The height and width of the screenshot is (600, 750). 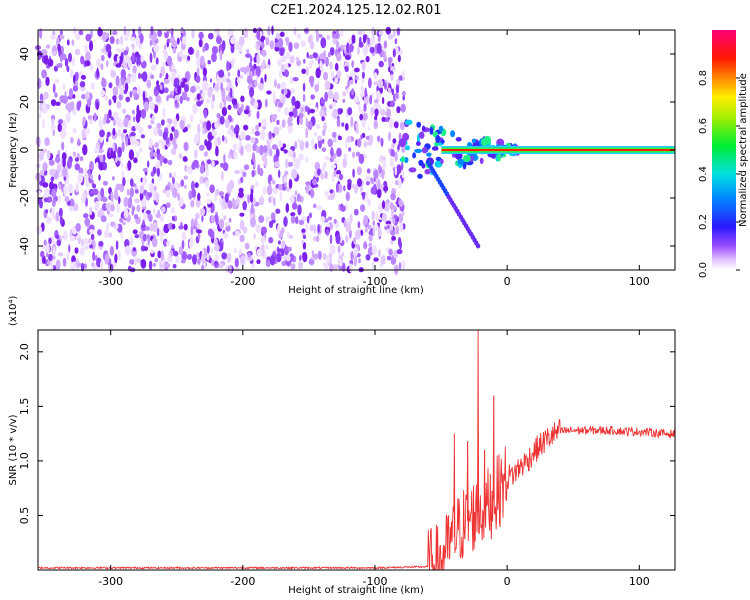 I want to click on y-tick-label: -20, so click(x=24, y=198).